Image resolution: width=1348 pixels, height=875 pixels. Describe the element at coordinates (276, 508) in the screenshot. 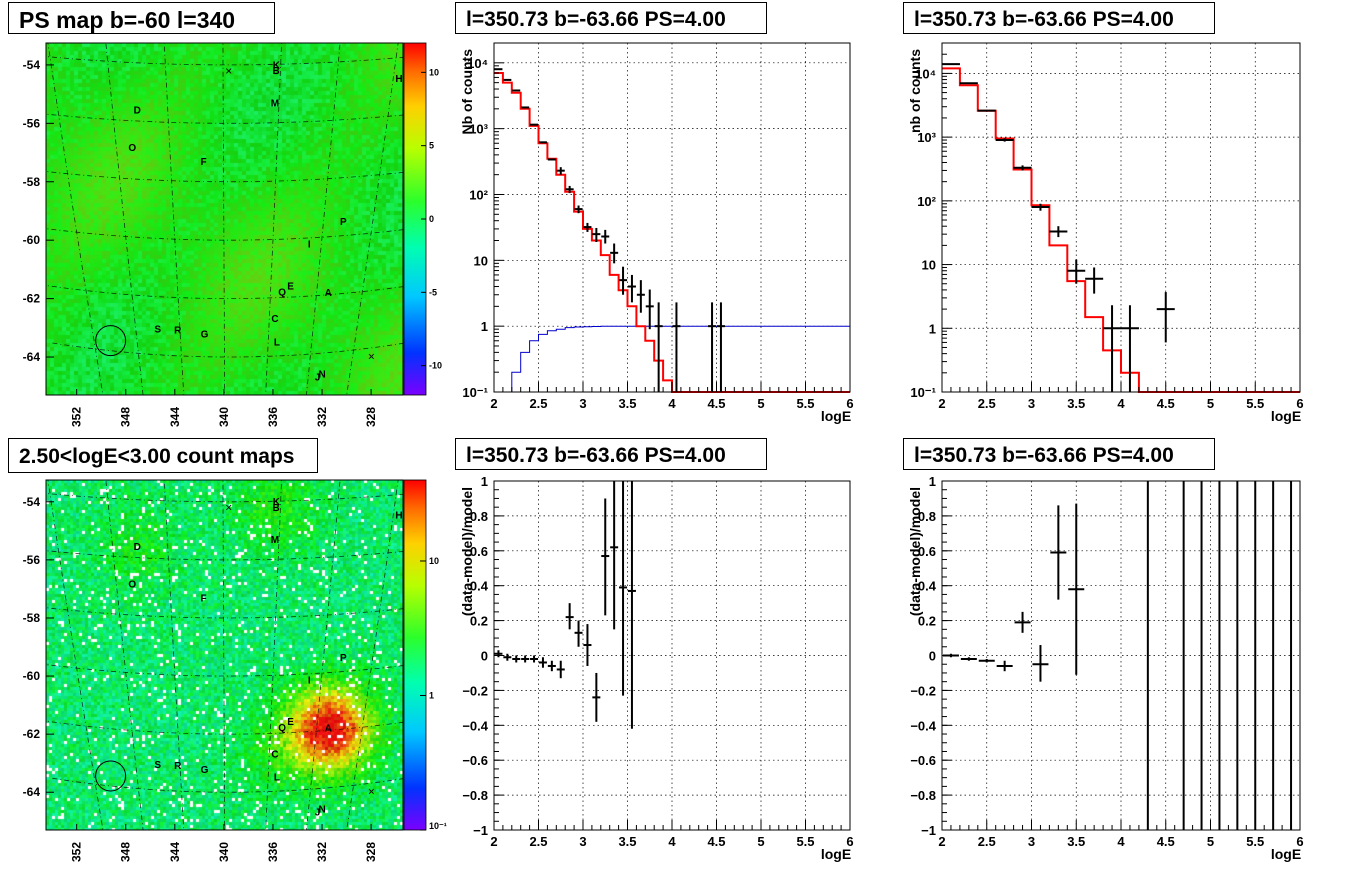

I see `count_map-source-label: B` at that location.